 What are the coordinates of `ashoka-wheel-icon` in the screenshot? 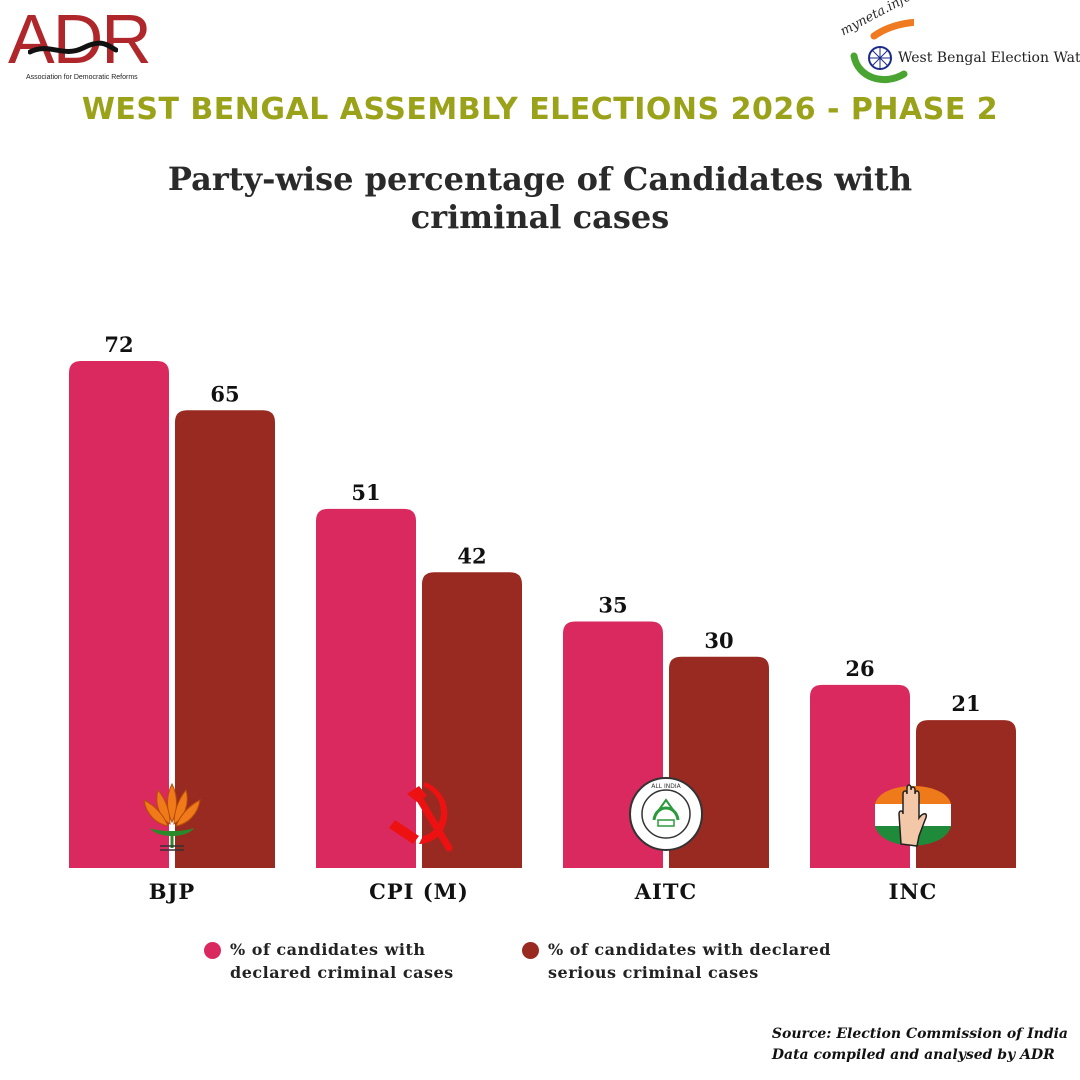 It's located at (882, 51).